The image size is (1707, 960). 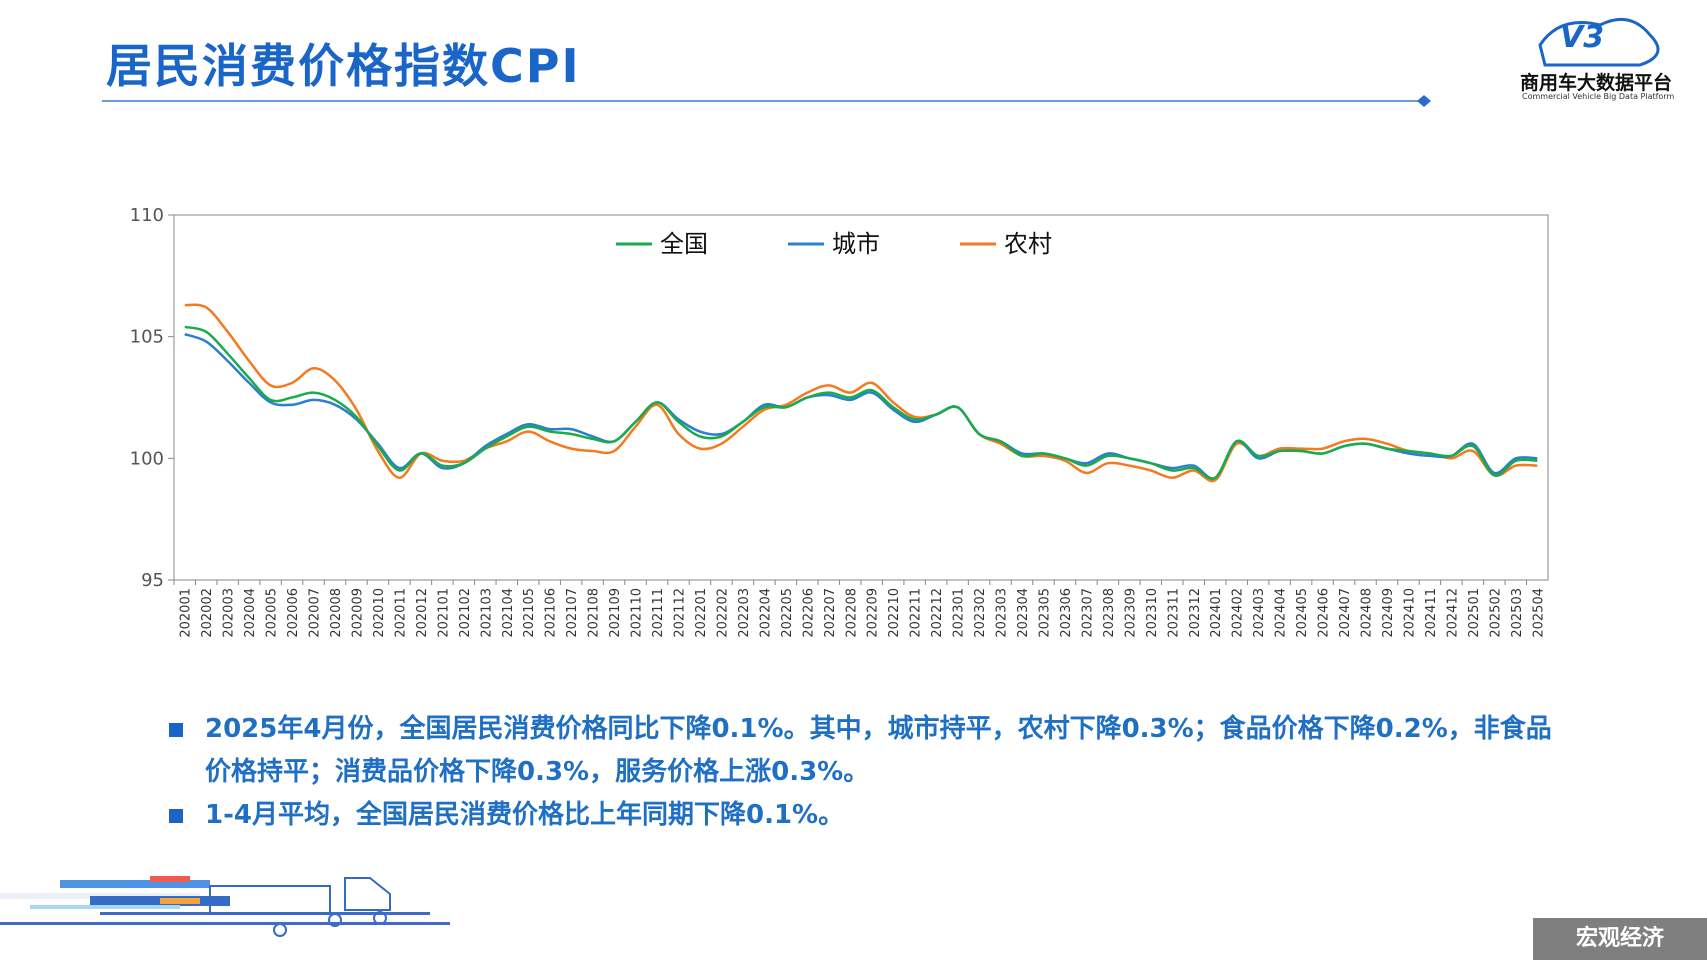 I want to click on x-tick-label: 202409, so click(x=1388, y=613).